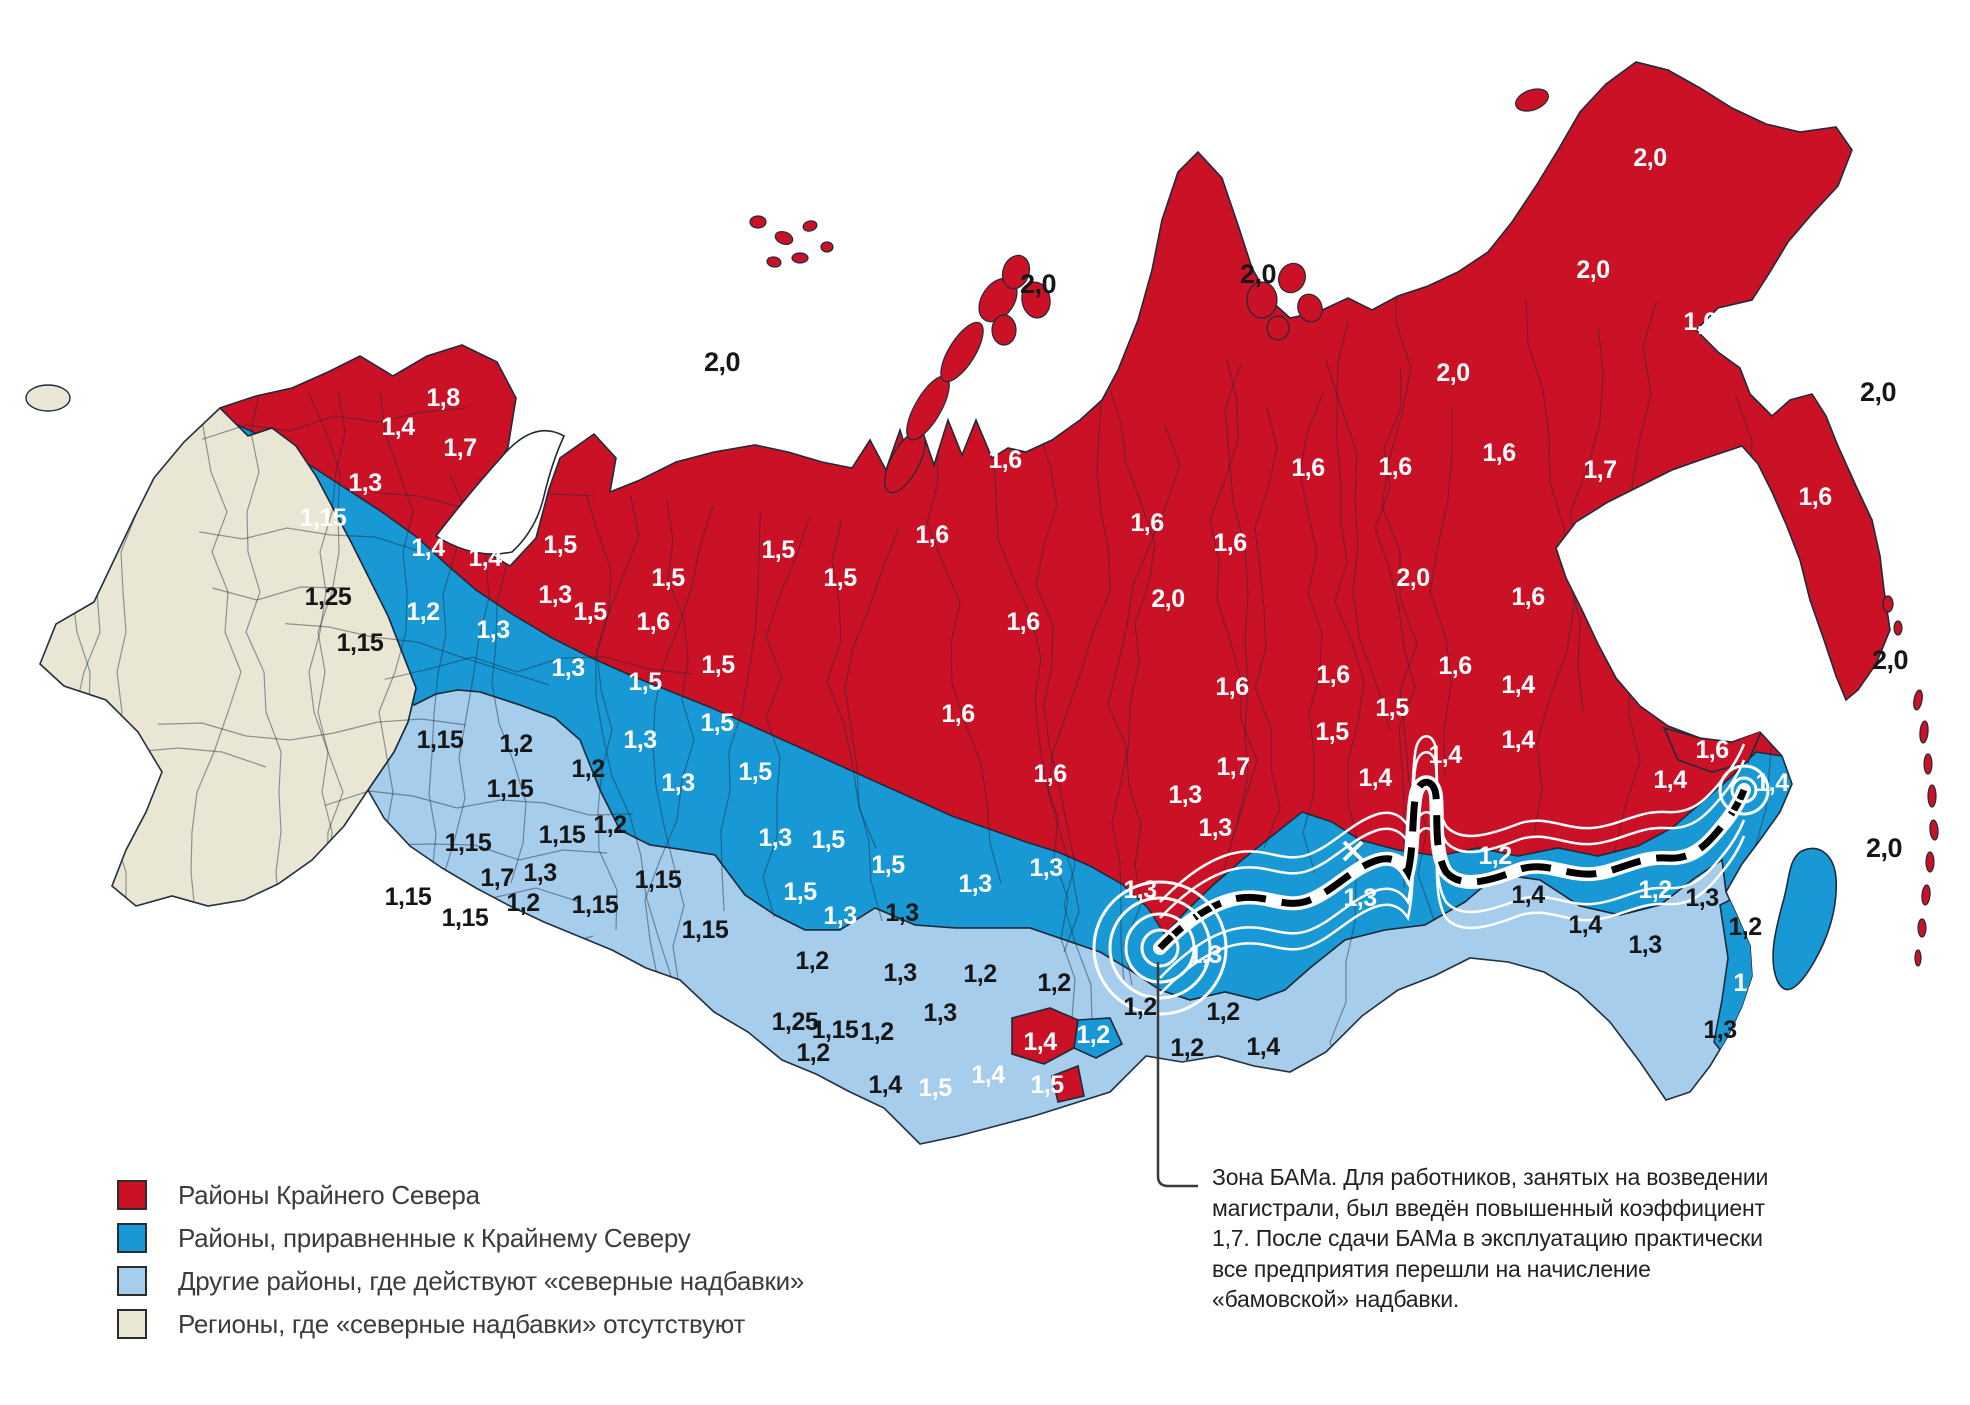 Image resolution: width=1970 pixels, height=1405 pixels. What do you see at coordinates (132, 1195) in the screenshot?
I see `legend-swatch-far-north` at bounding box center [132, 1195].